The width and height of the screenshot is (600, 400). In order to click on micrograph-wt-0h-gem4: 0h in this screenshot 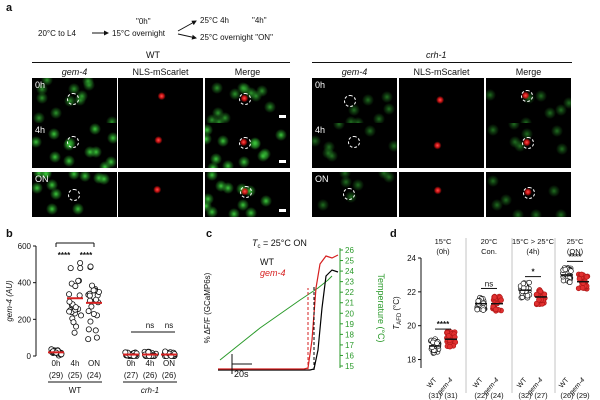, I will do `click(74, 100)`.